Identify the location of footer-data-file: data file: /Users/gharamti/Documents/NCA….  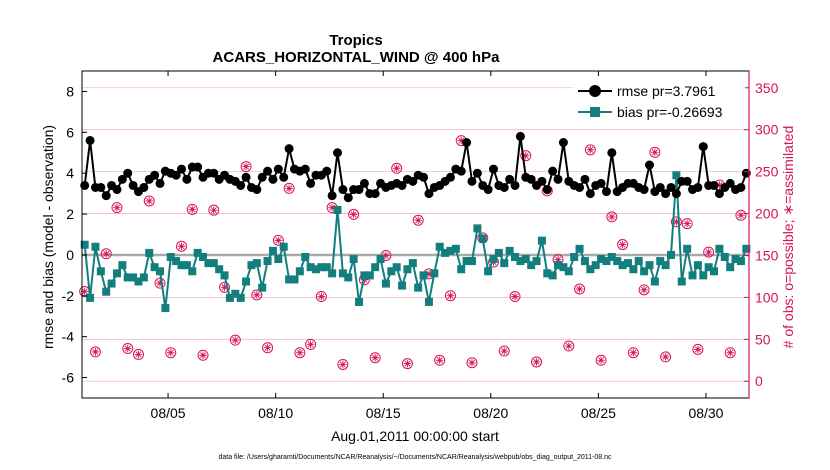
(415, 457).